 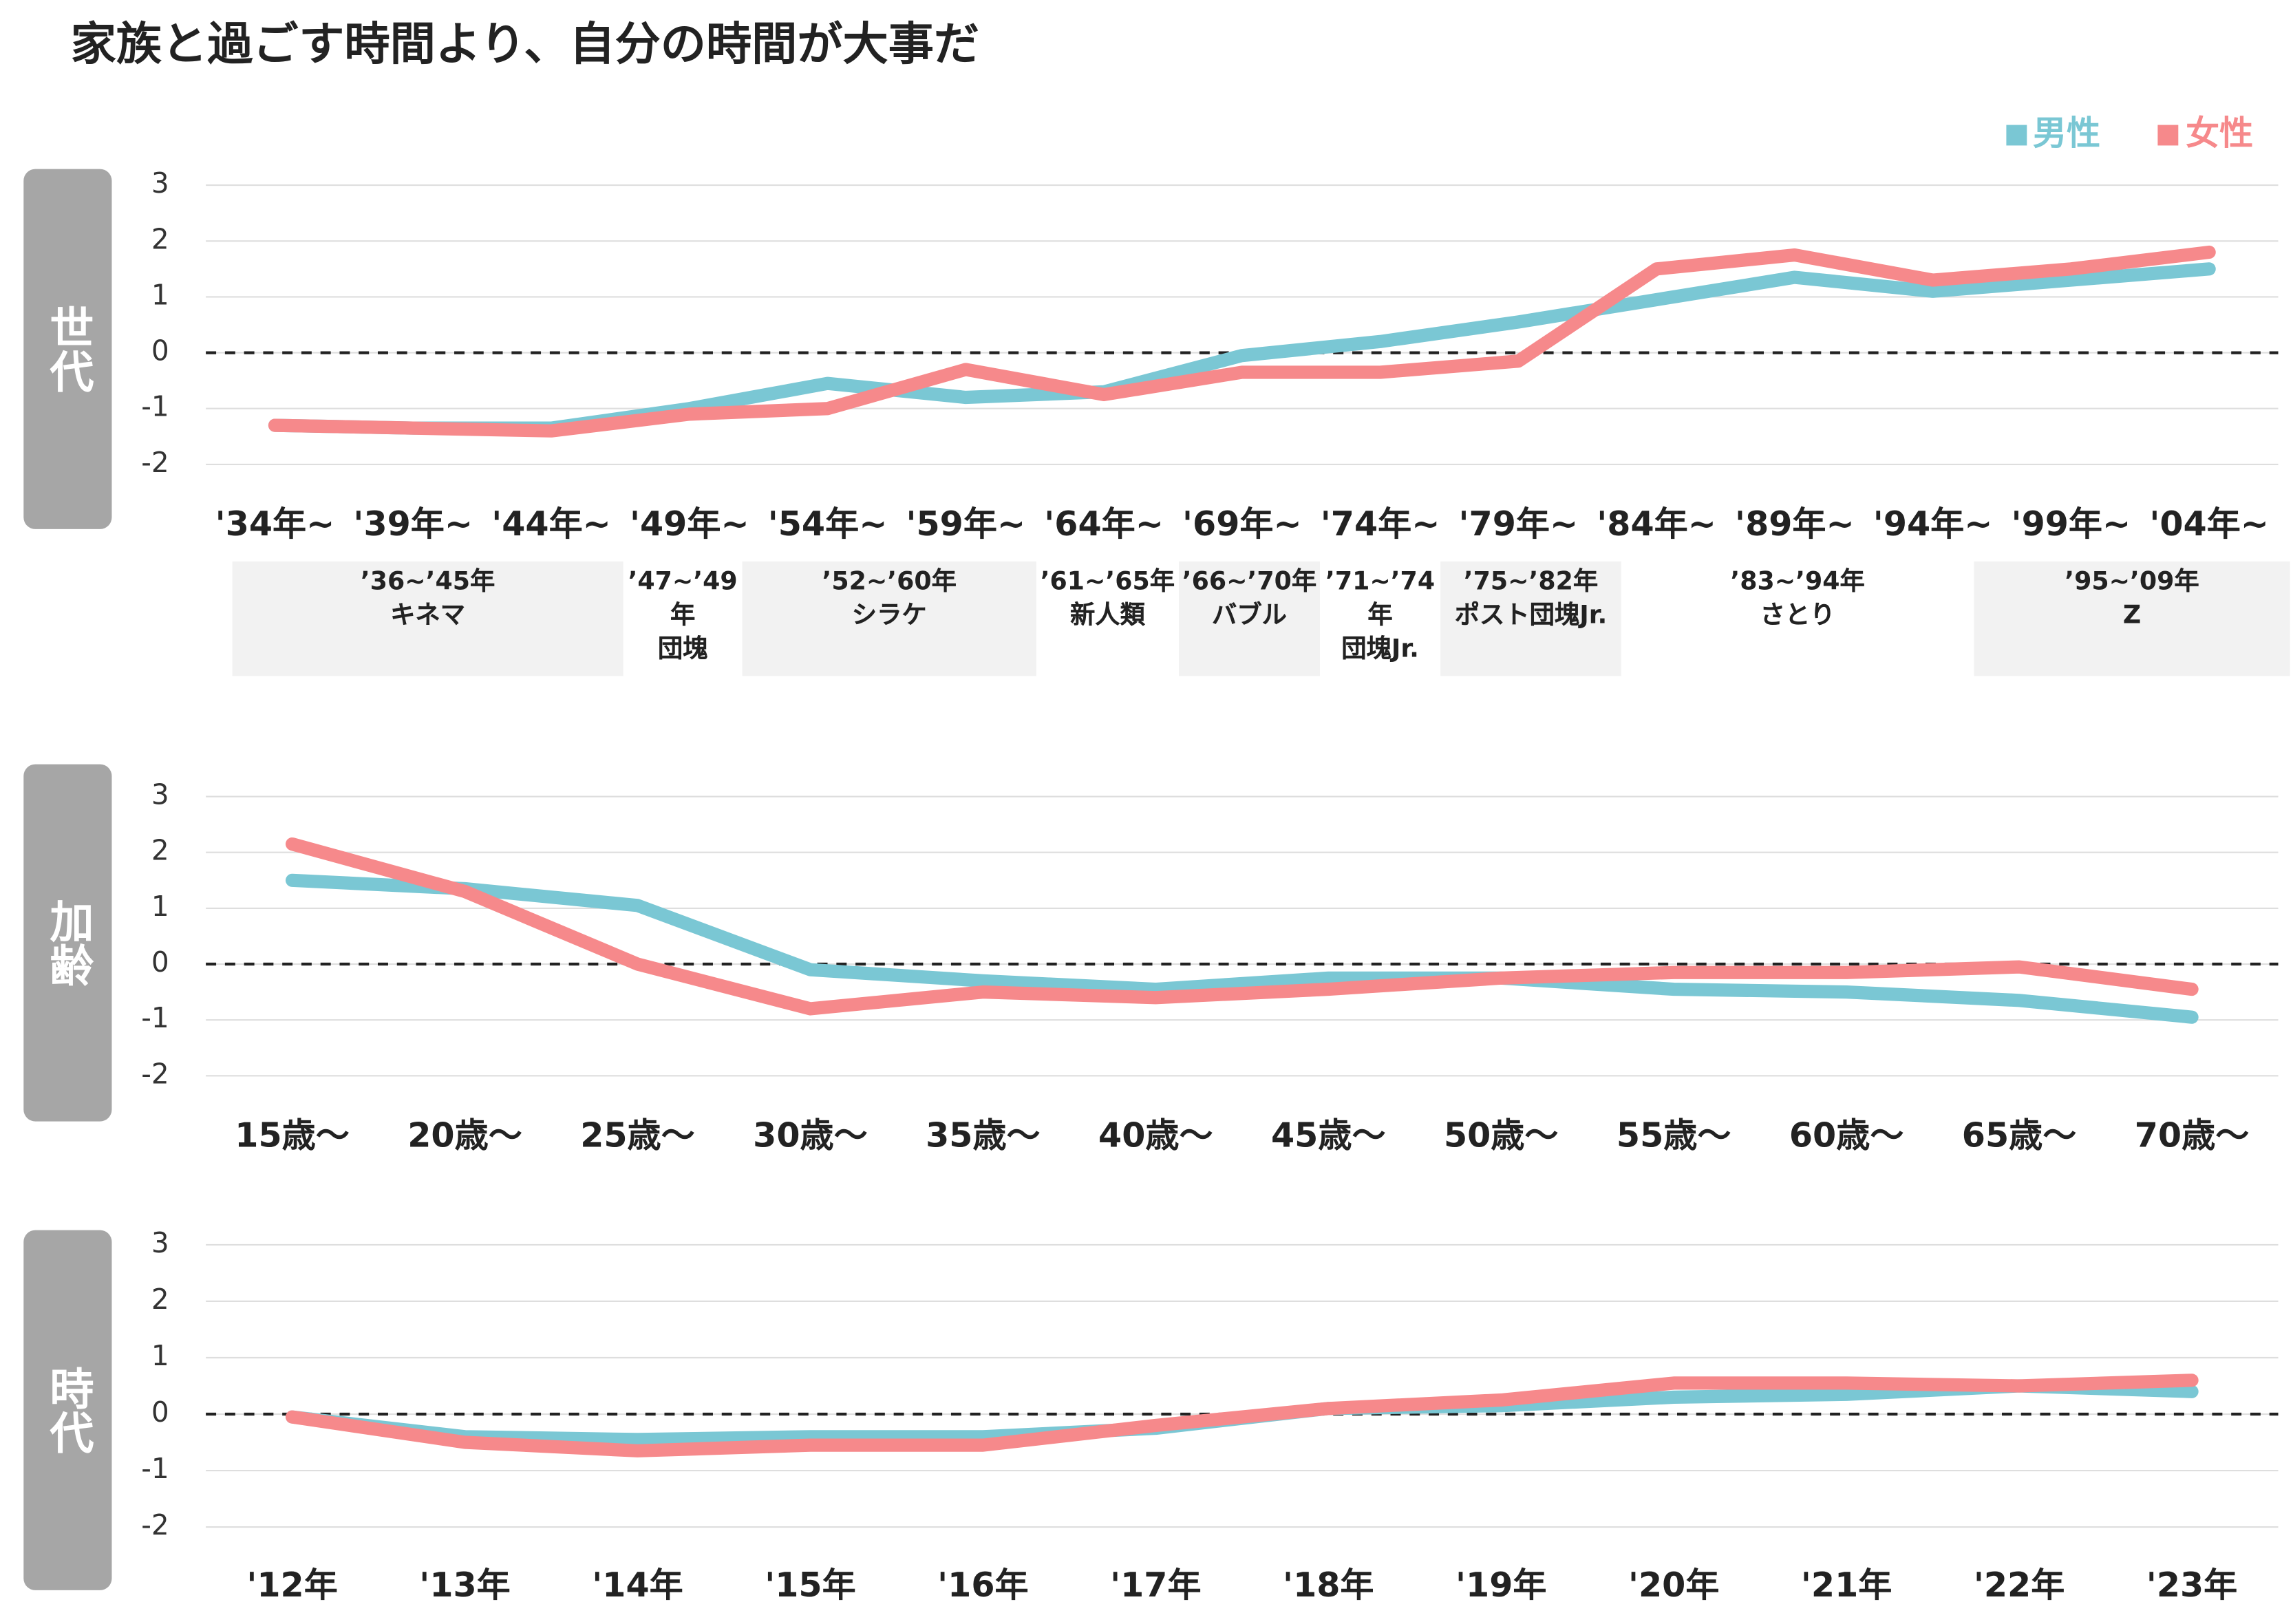 What do you see at coordinates (683, 599) in the screenshot?
I see `generation-years: ’47~’49年` at bounding box center [683, 599].